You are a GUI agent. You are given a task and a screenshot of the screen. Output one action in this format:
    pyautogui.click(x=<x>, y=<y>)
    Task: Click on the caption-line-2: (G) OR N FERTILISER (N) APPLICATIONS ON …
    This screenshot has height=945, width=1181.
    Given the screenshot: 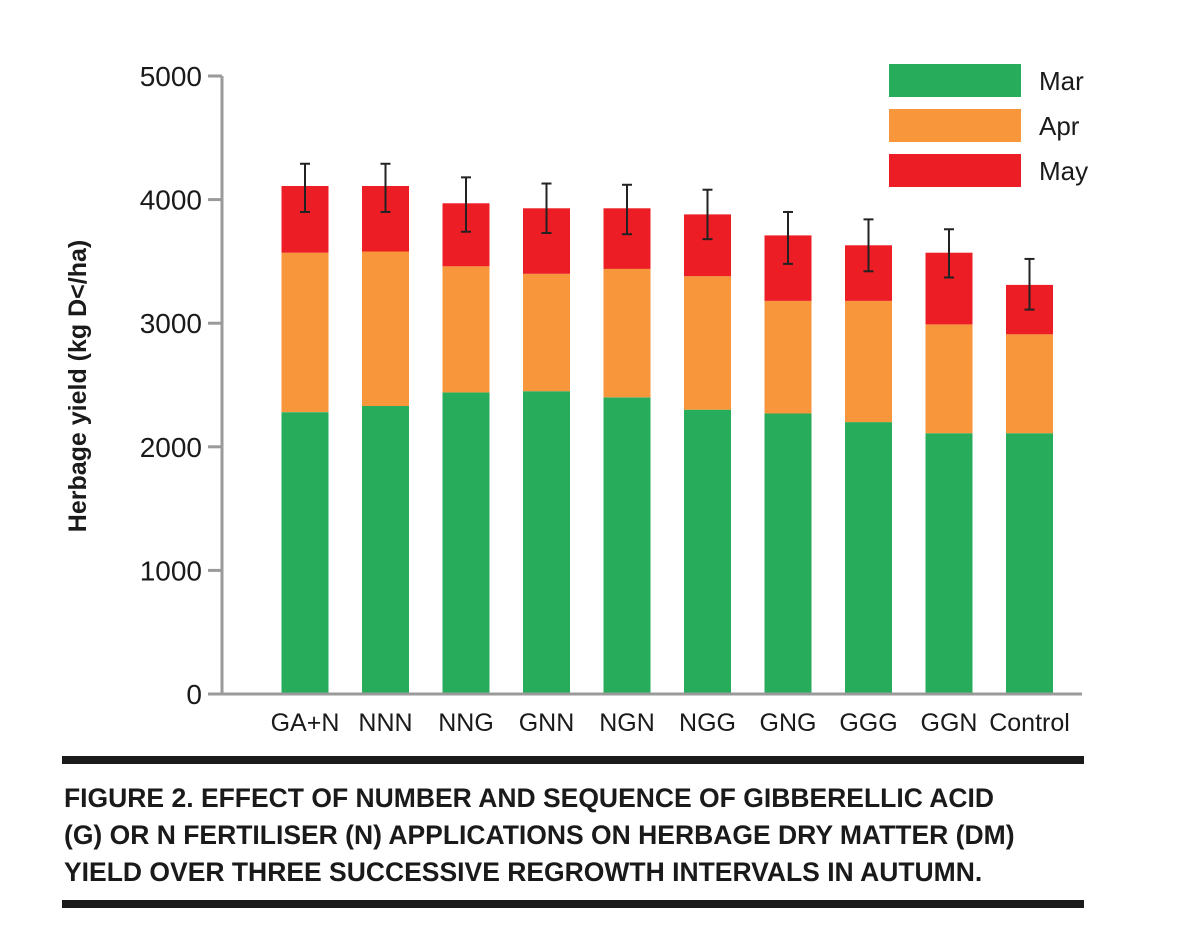 What is the action you would take?
    pyautogui.click(x=539, y=835)
    